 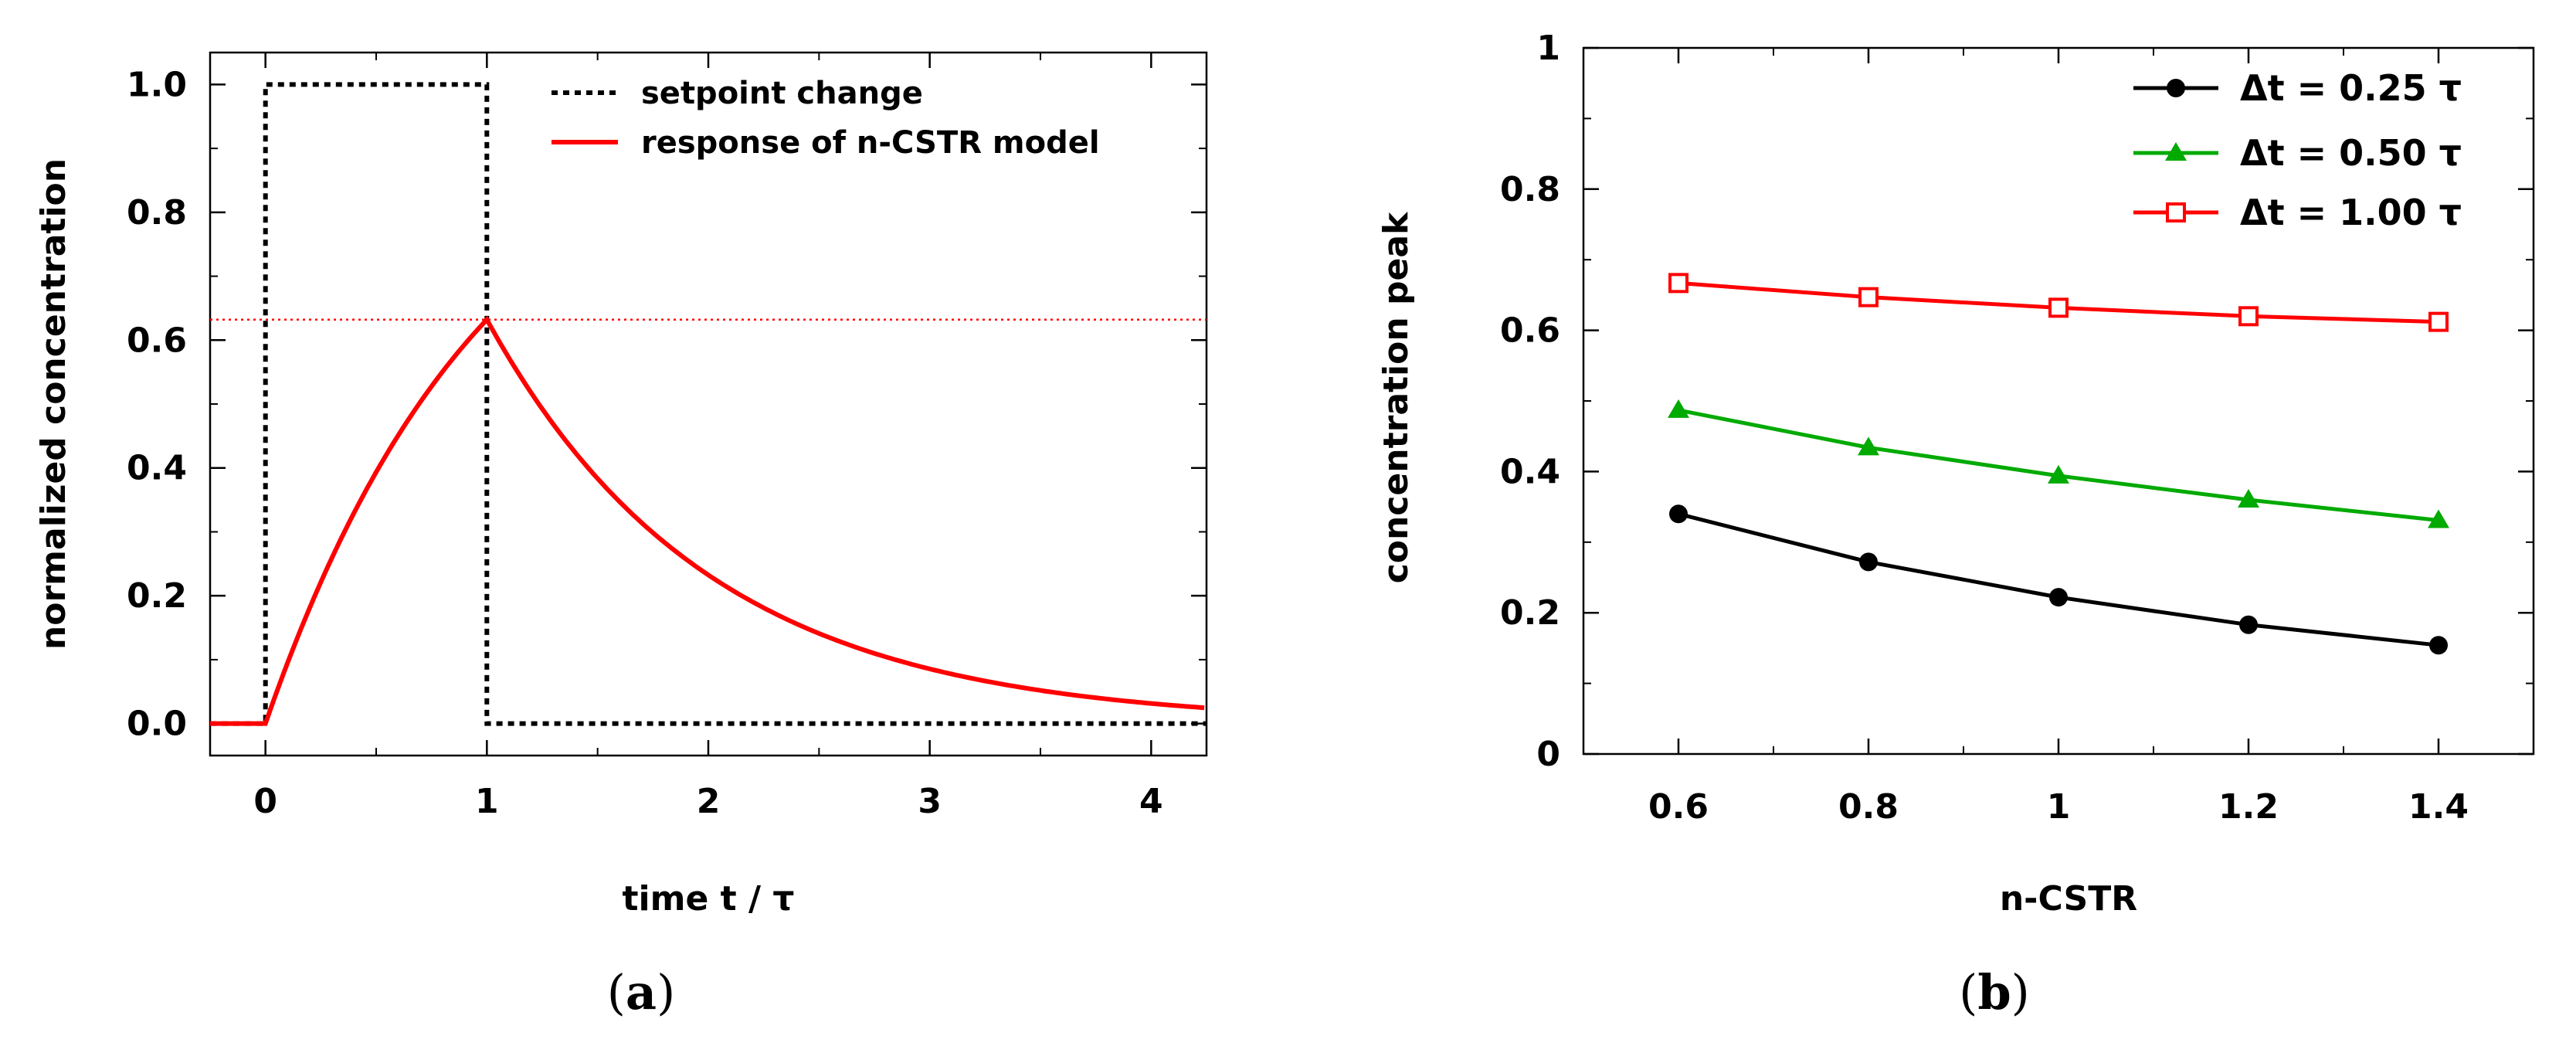 I want to click on panel-a-y-tick-label: 0.0, so click(x=157, y=724).